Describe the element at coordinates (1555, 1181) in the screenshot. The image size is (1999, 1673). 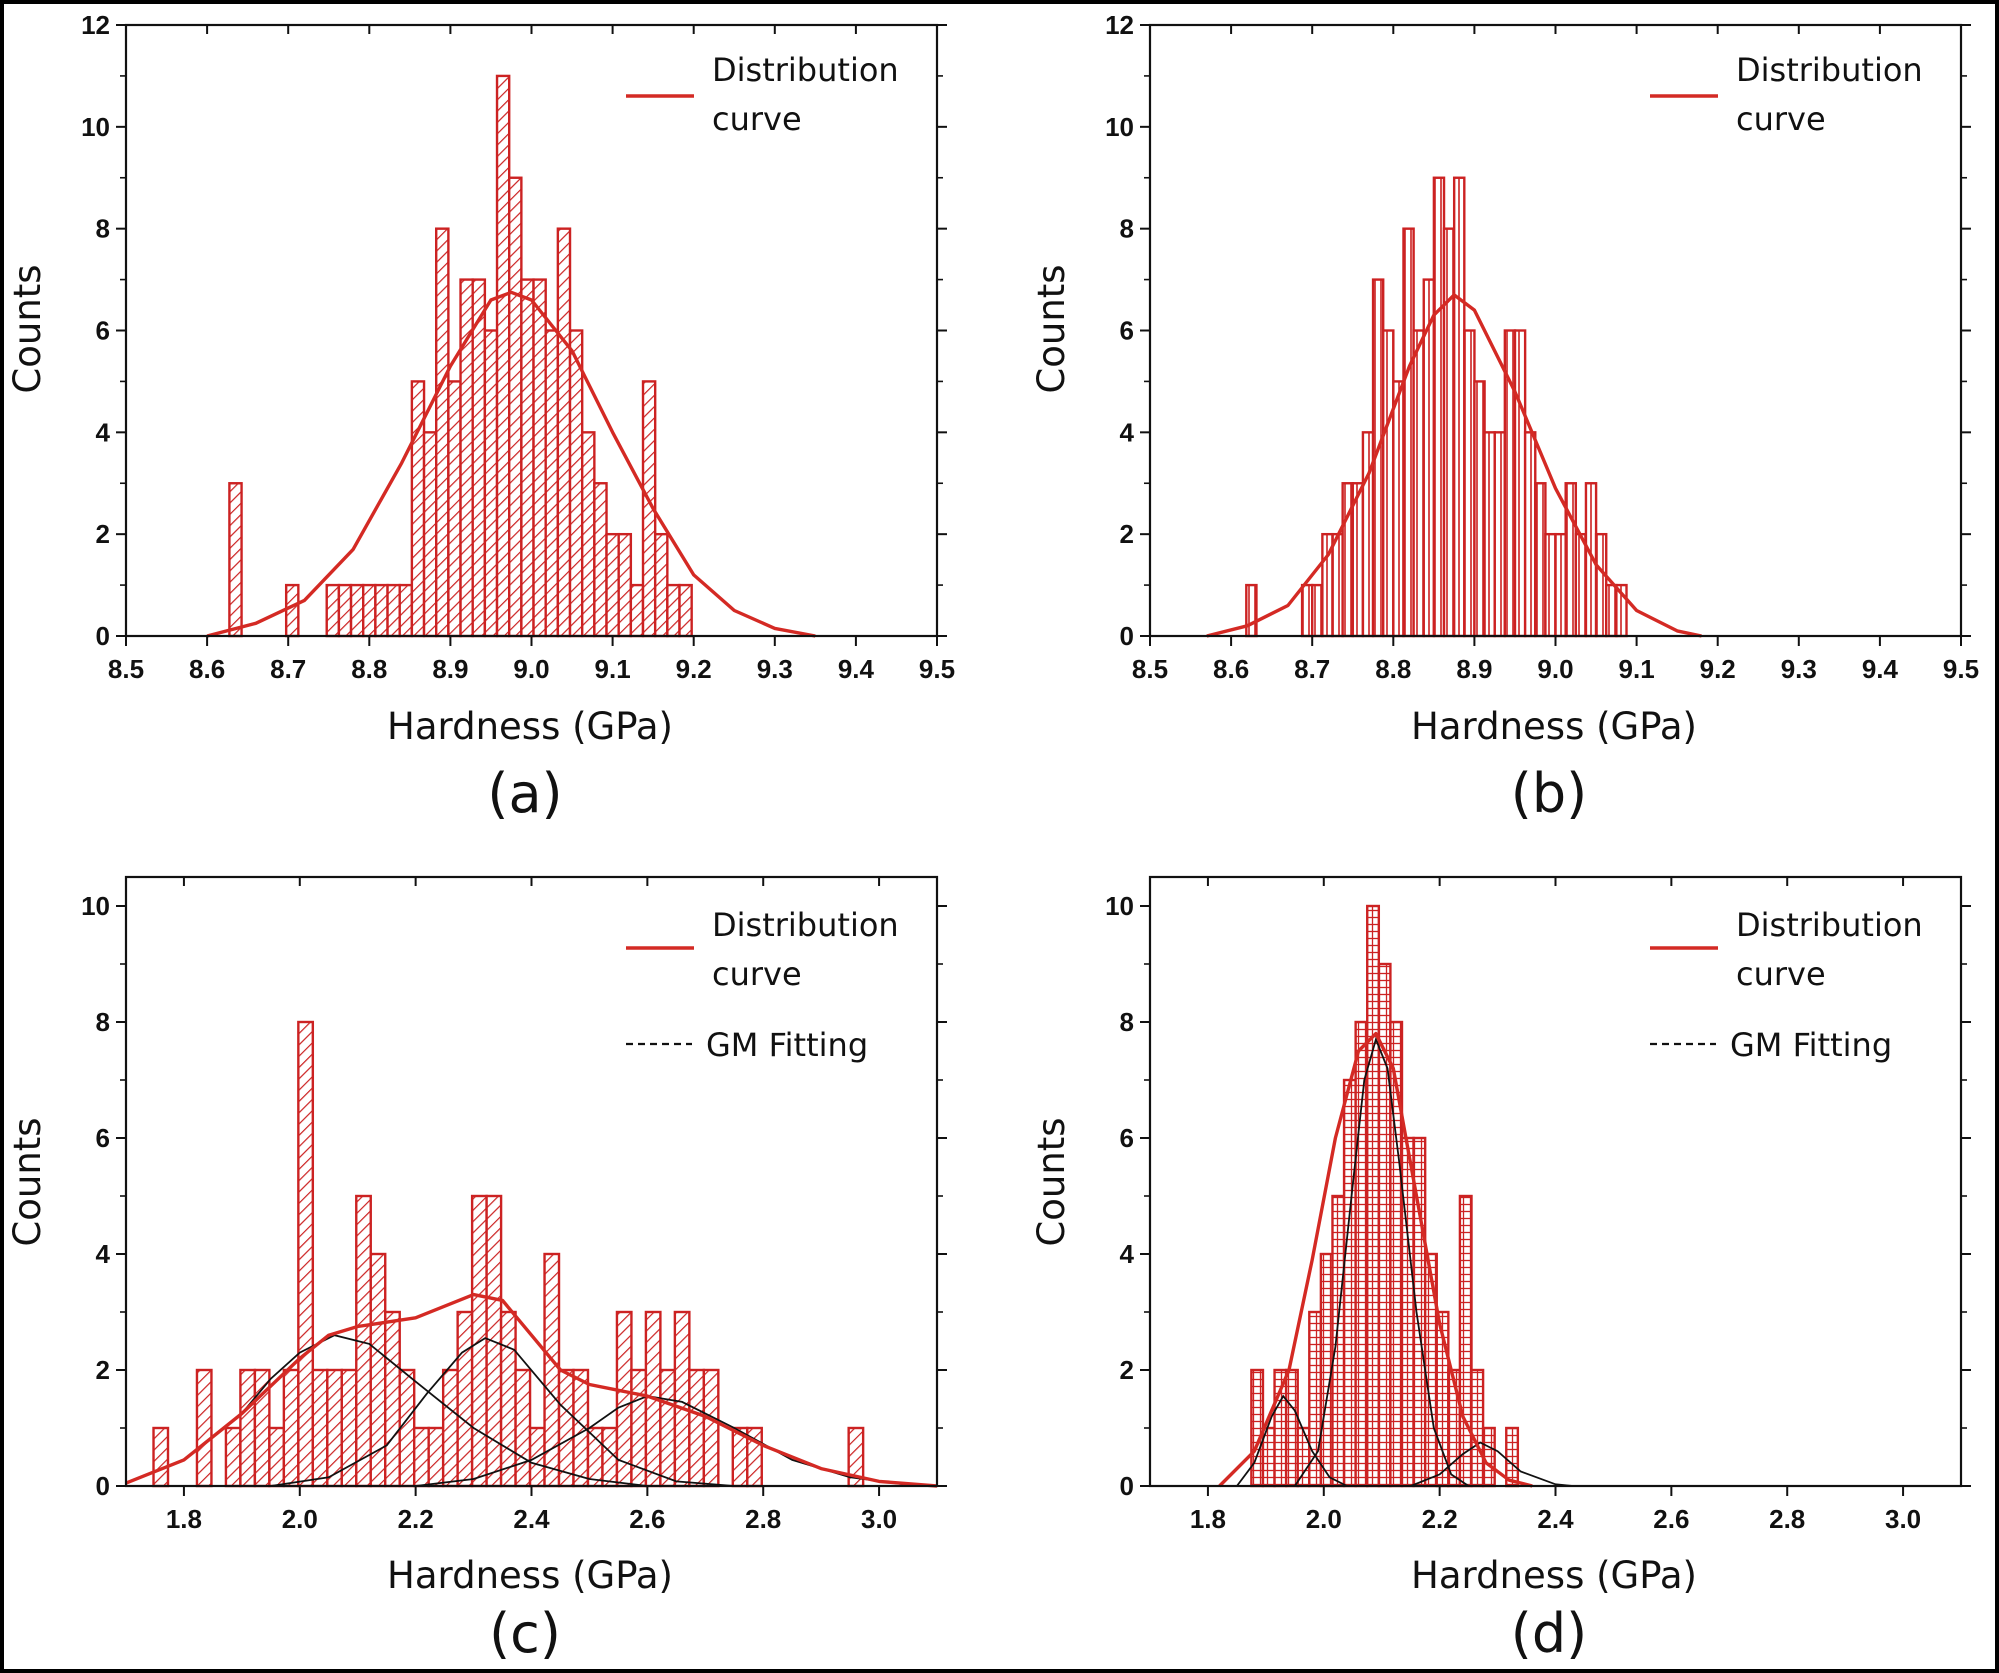
I see `plot-area-frame` at that location.